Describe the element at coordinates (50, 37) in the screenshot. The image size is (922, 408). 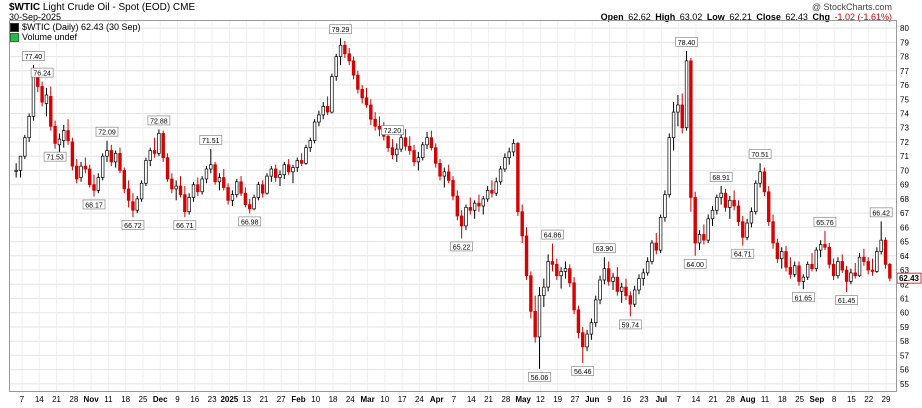
I see `legend-volume-label: Volume undef` at that location.